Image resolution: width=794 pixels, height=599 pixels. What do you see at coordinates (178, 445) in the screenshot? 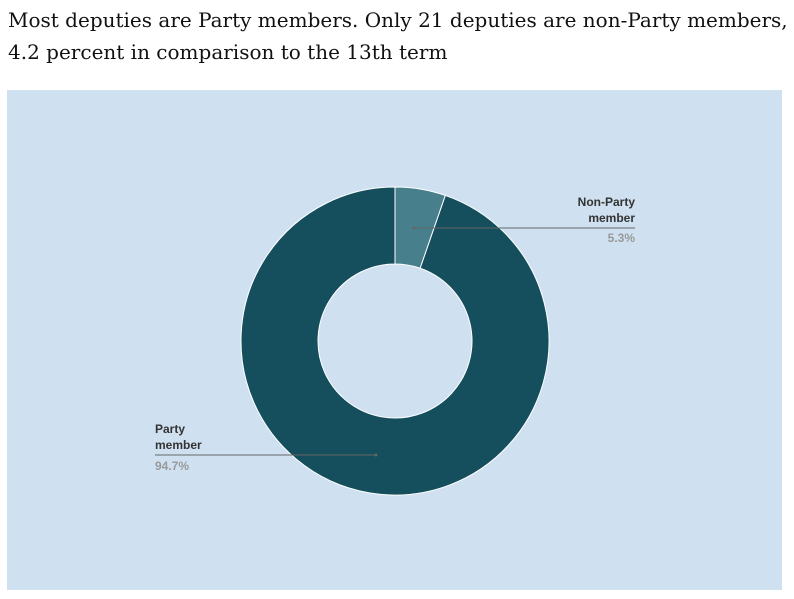
I see `slice-label-party-line-2: member` at bounding box center [178, 445].